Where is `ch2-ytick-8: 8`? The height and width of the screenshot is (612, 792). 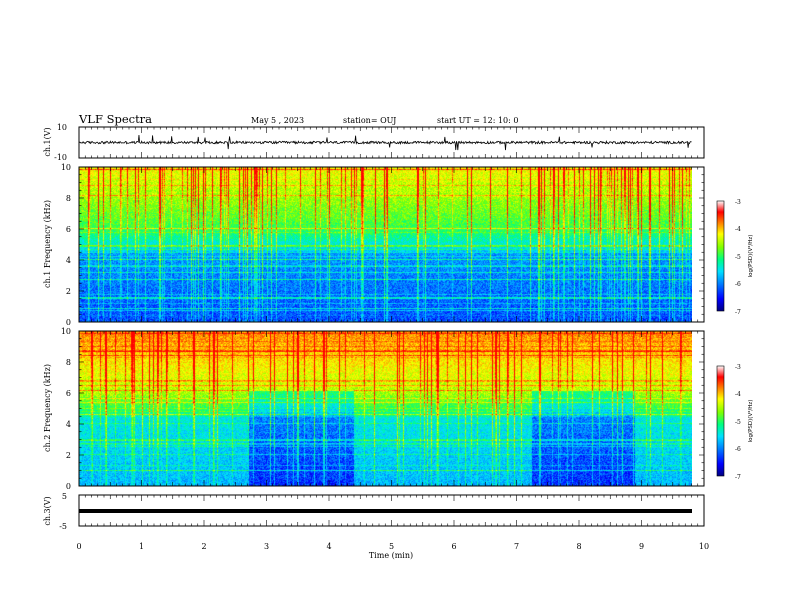
ch2-ytick-8: 8 is located at coordinates (68, 362).